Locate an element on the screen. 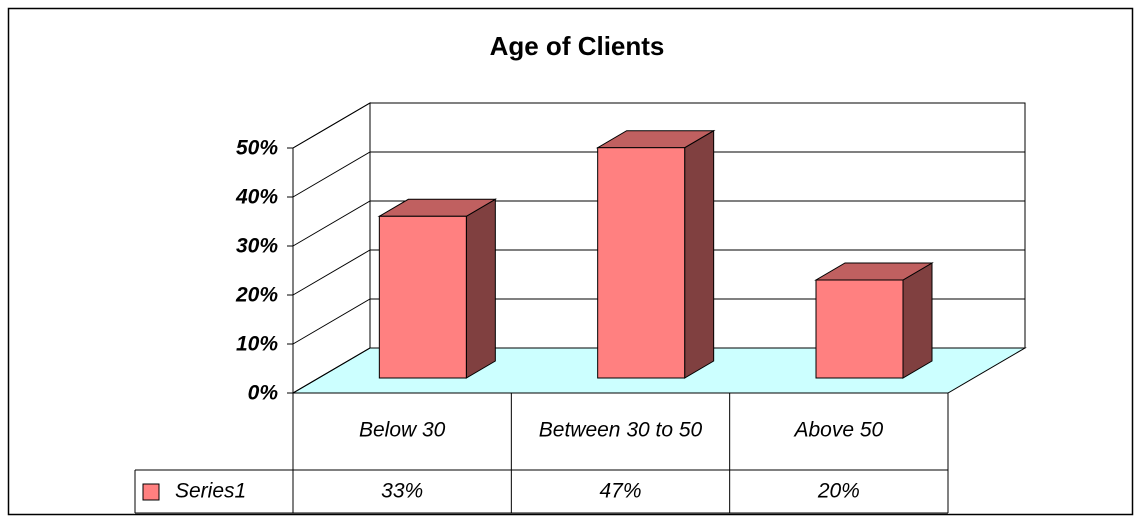  y-tick-label: 30% is located at coordinates (257, 246).